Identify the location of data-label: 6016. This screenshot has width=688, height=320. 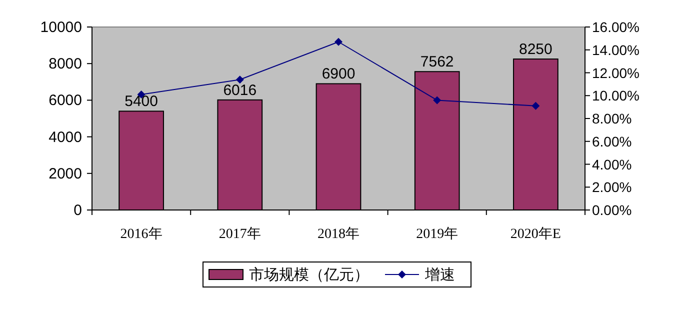
(240, 90).